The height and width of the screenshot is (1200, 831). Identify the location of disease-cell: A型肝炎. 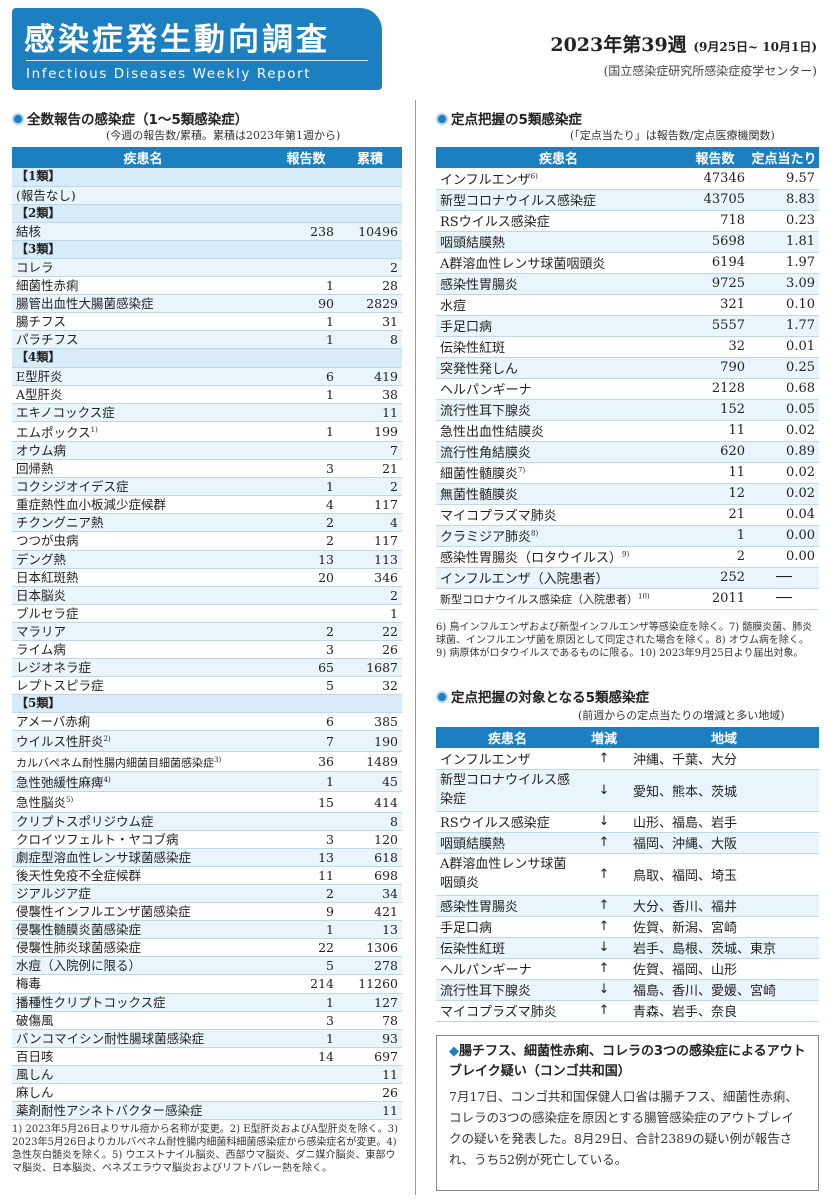
(143, 394).